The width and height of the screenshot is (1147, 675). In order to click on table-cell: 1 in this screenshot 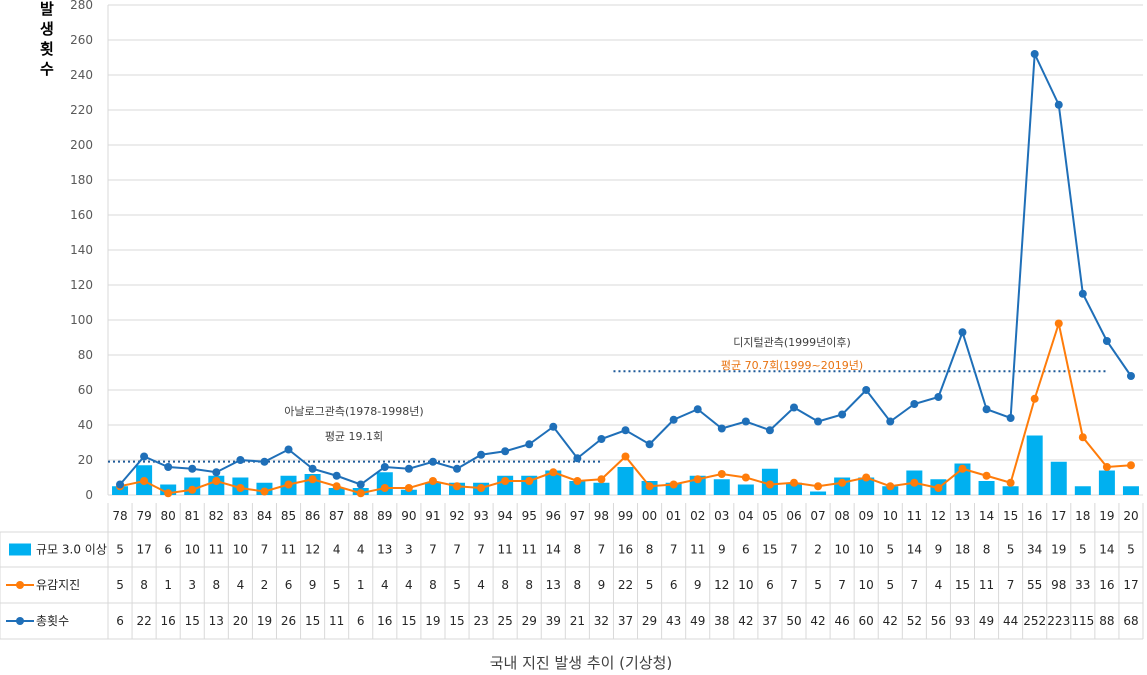, I will do `click(361, 585)`.